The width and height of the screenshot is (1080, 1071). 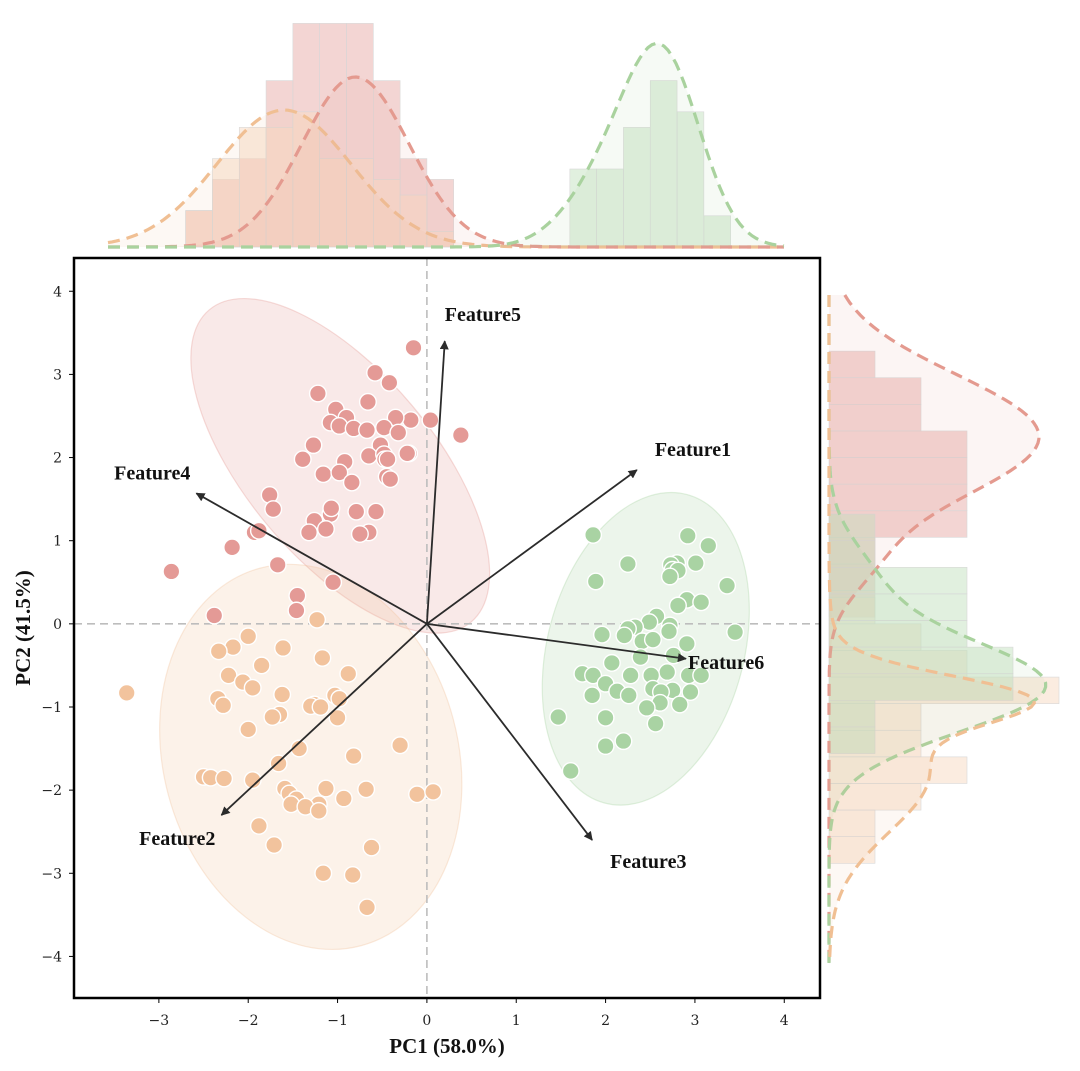 I want to click on group-green-right-kde-fill, so click(x=937, y=630).